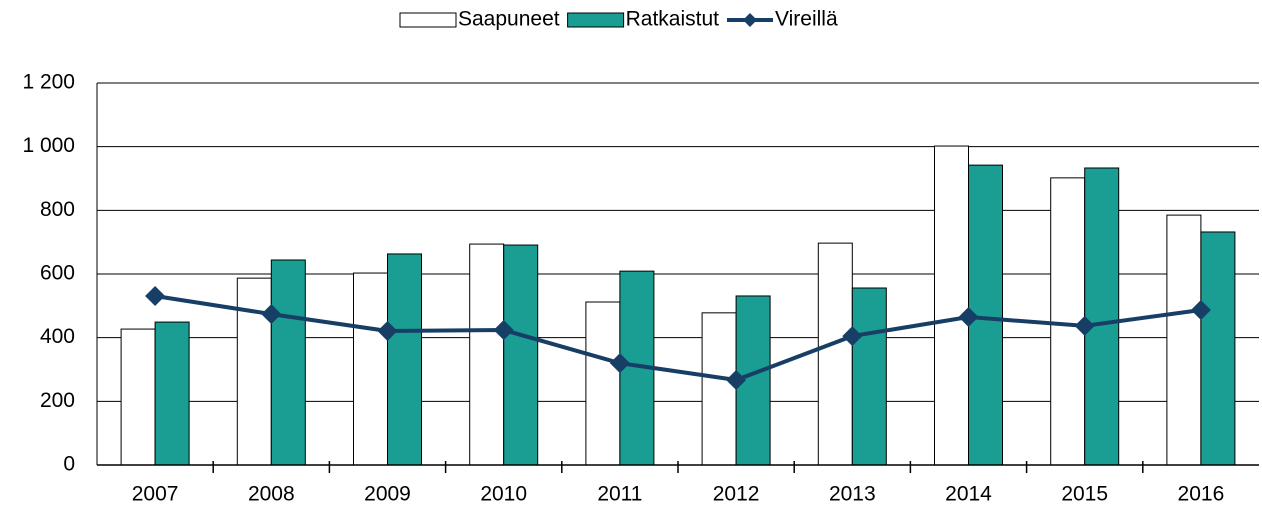 The height and width of the screenshot is (515, 1262). Describe the element at coordinates (1084, 494) in the screenshot. I see `x-tick-label: 2015` at that location.